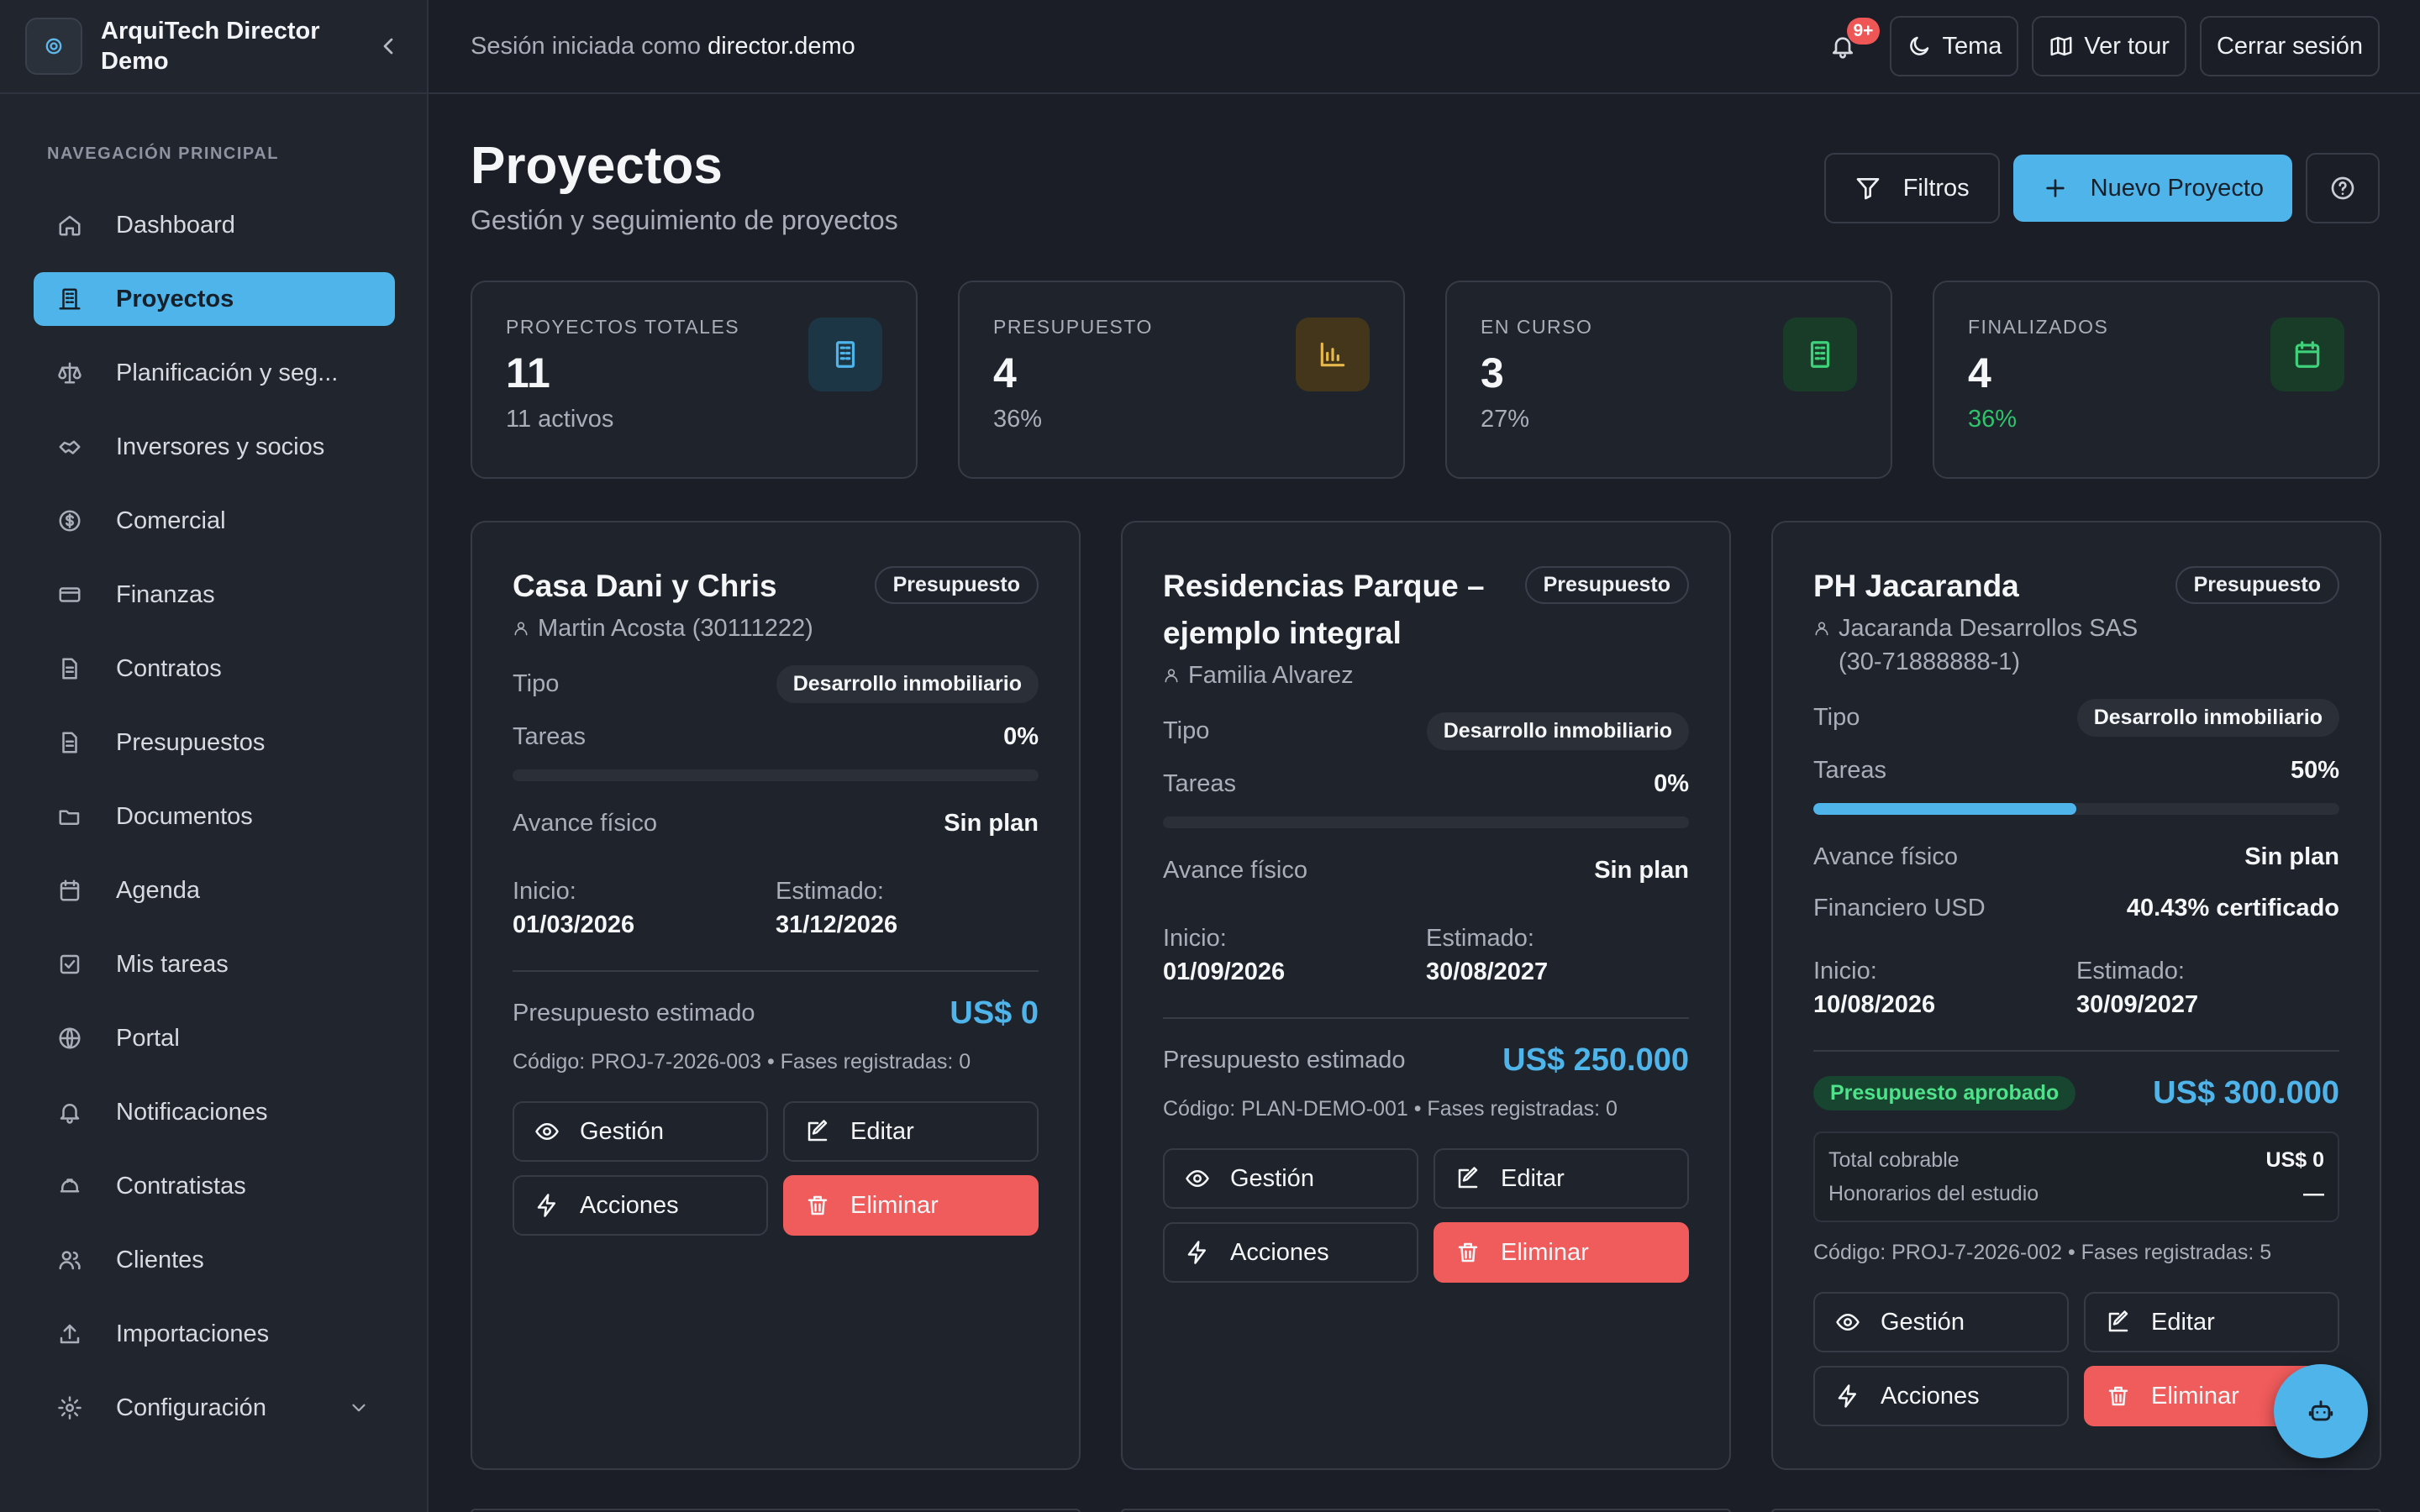  I want to click on budget-row: Presupuesto estimado US$ 0, so click(776, 1013).